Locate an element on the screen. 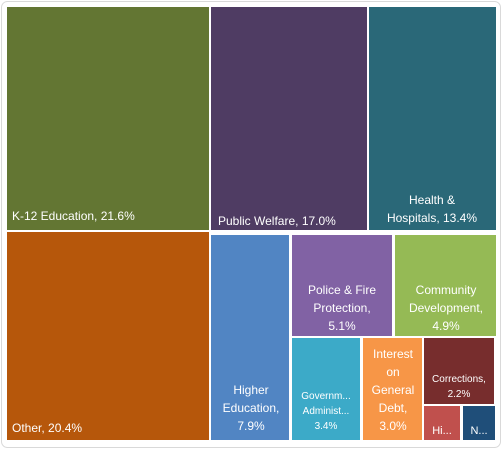  treemap-cell-police-and-fire-protection: Police & Fire Protection, 5.1% is located at coordinates (342, 285).